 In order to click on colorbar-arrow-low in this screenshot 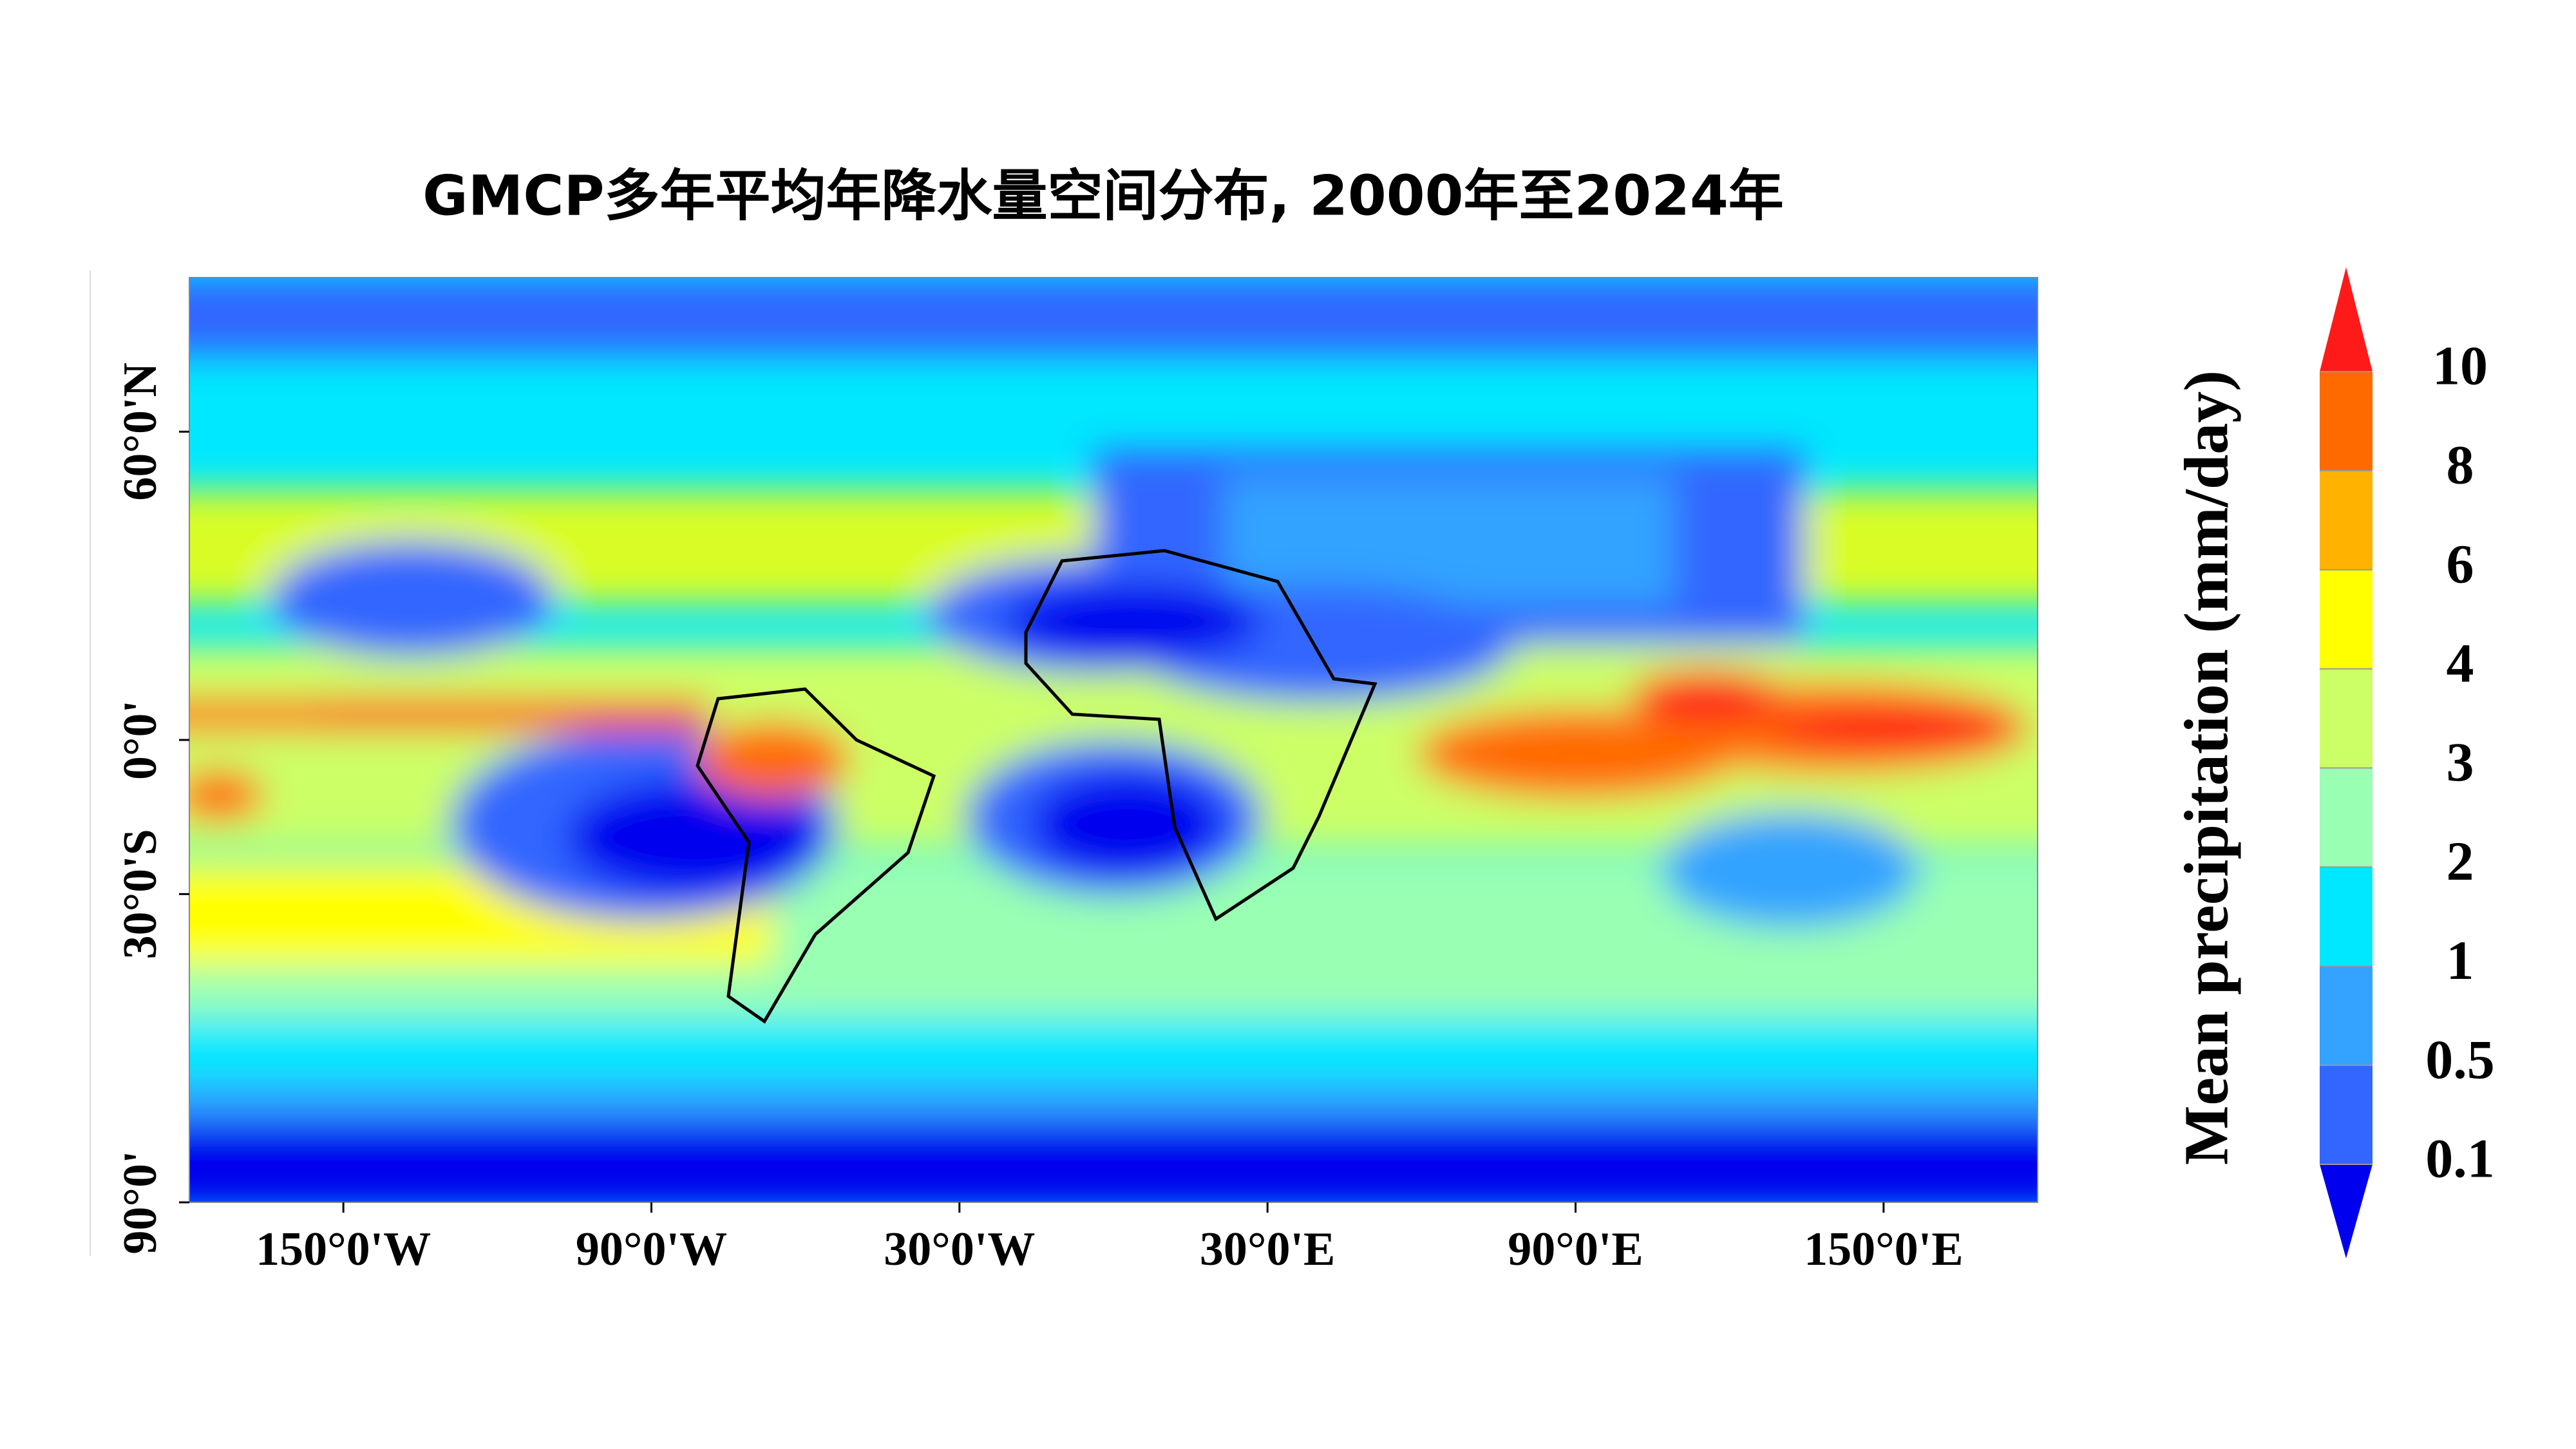, I will do `click(2346, 1211)`.